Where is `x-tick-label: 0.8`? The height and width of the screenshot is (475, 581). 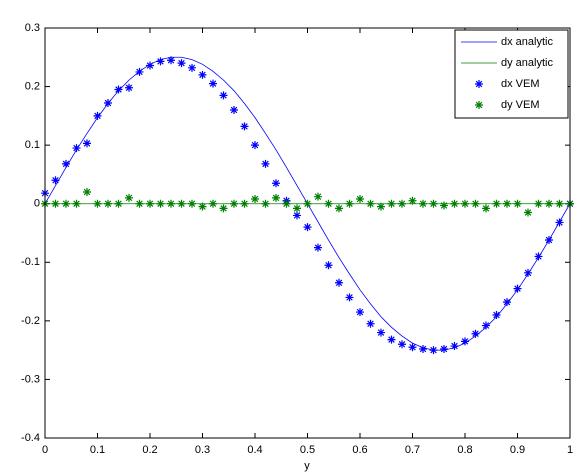
x-tick-label: 0.8 is located at coordinates (464, 450).